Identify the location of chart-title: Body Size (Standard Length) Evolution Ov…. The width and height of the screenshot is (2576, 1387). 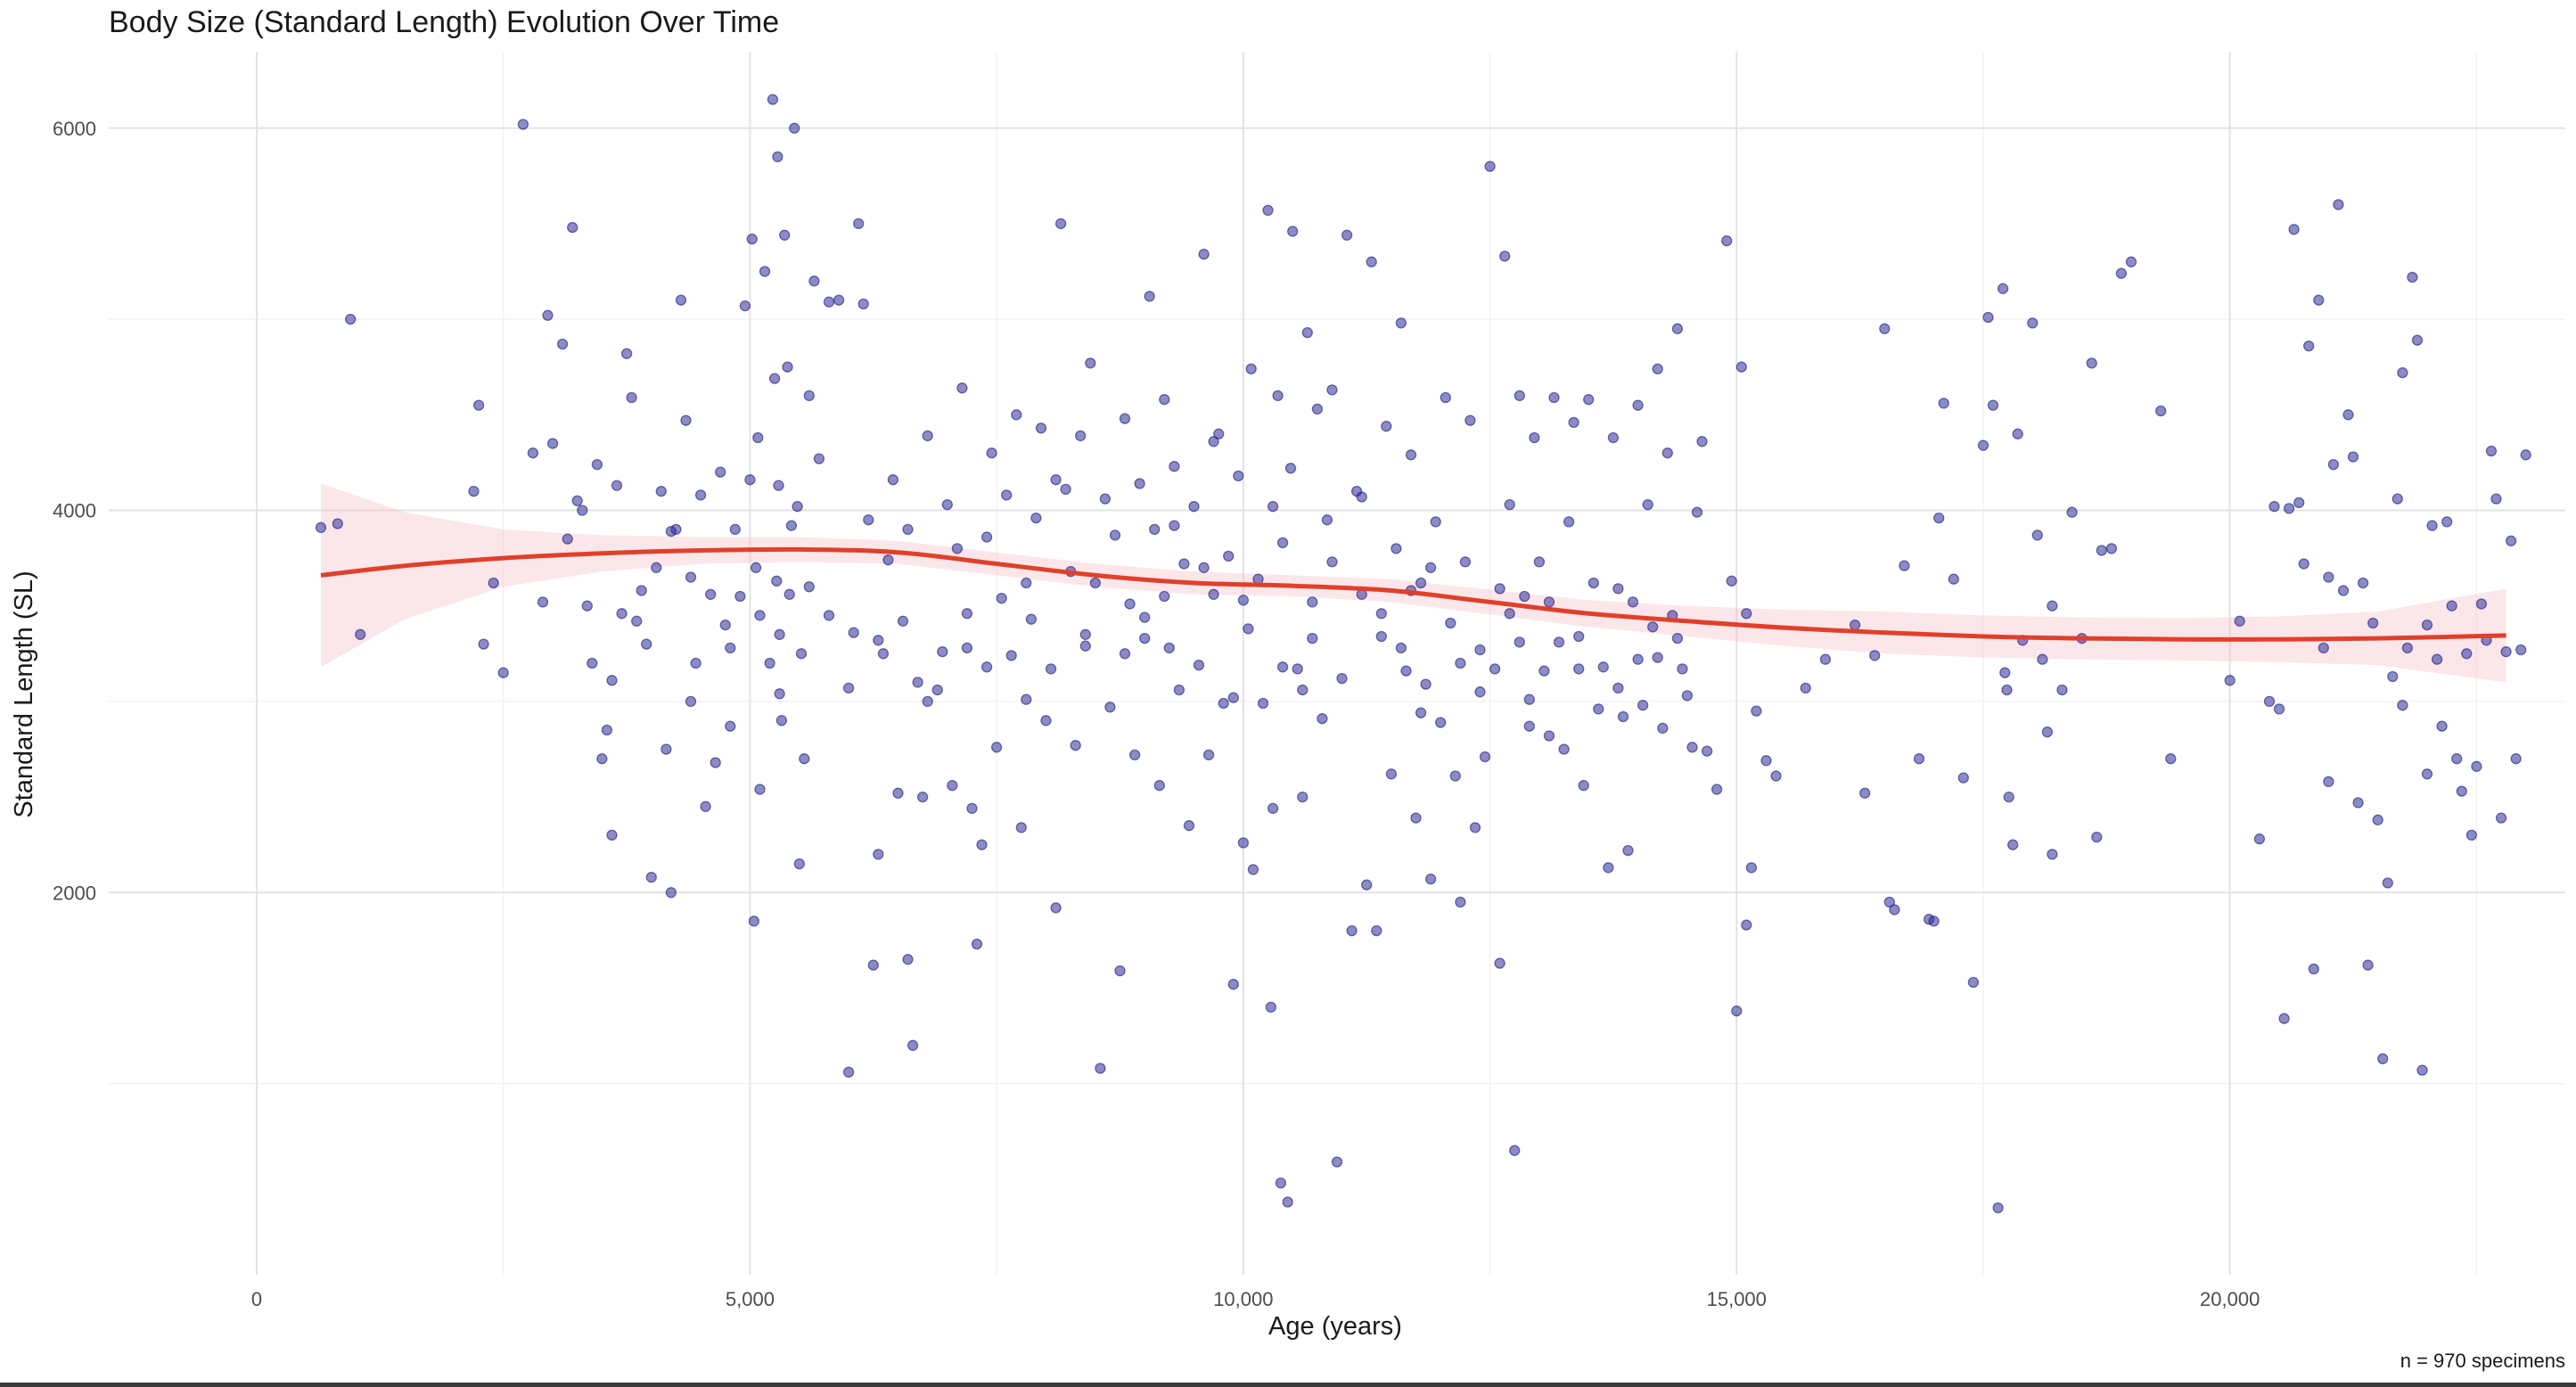
(444, 22).